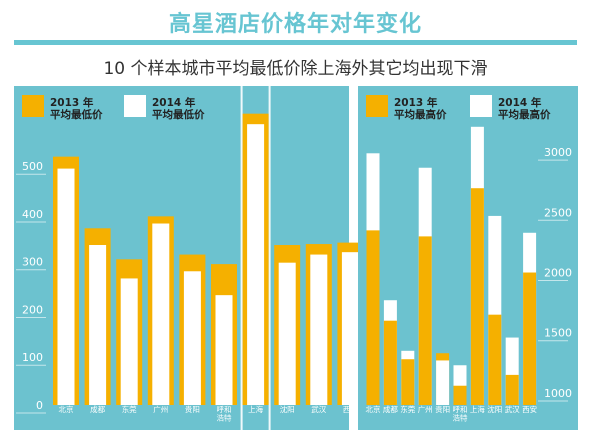 This screenshot has height=444, width=591. What do you see at coordinates (32, 357) in the screenshot?
I see `min-price-ytick-label: 100` at bounding box center [32, 357].